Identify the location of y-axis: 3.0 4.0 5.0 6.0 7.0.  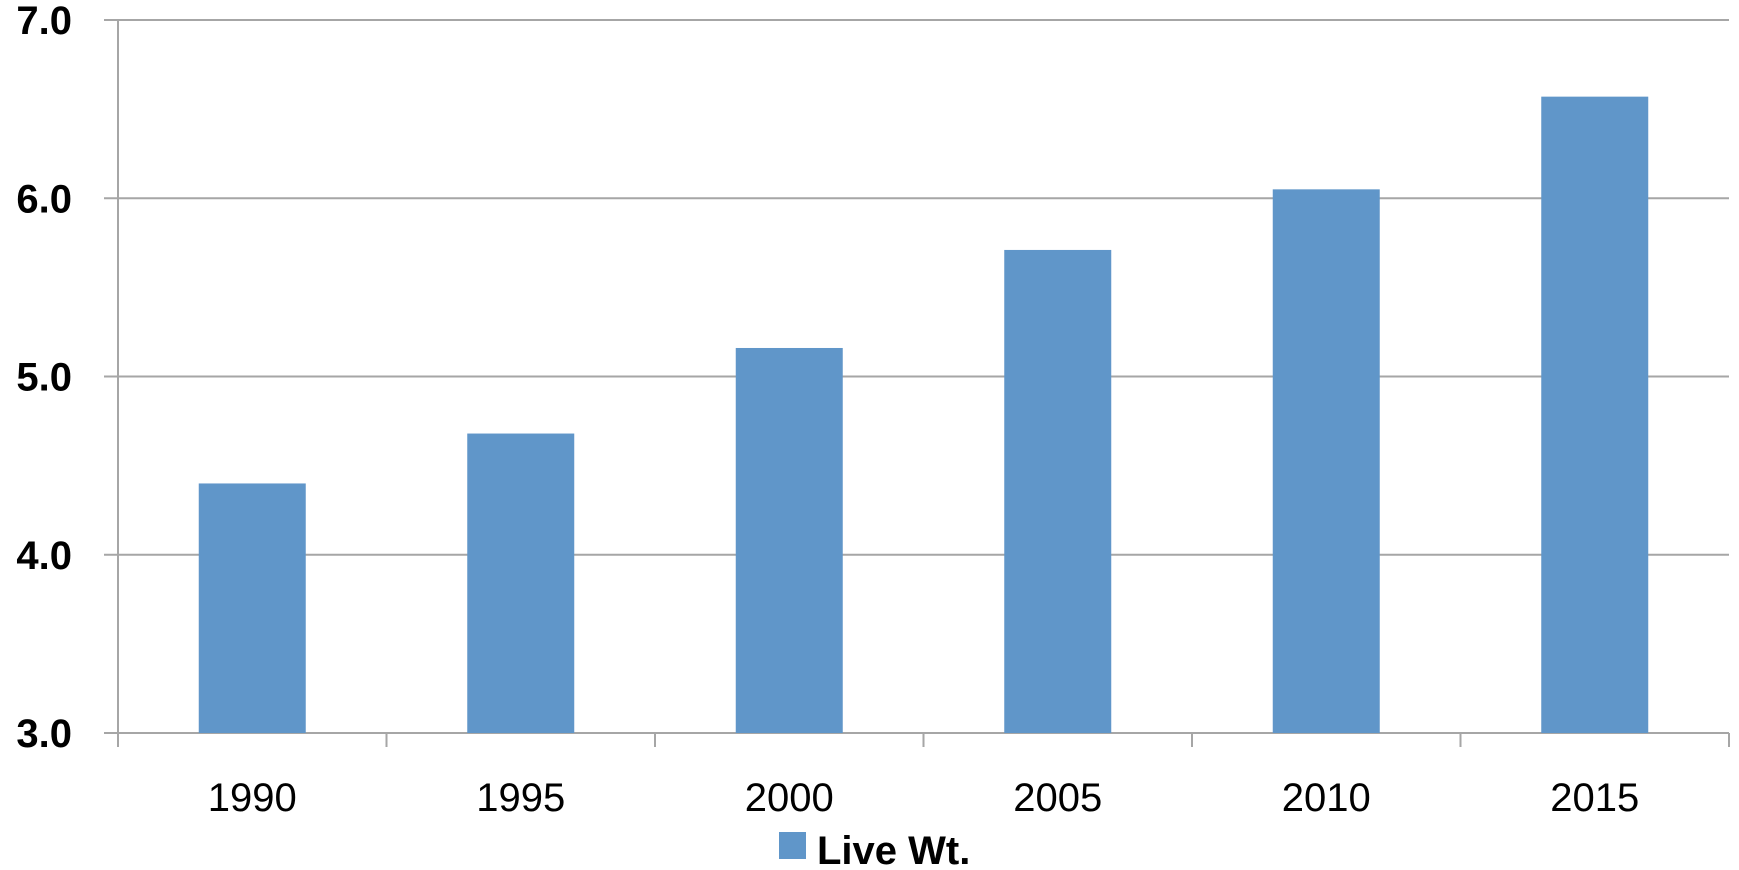
(67, 378).